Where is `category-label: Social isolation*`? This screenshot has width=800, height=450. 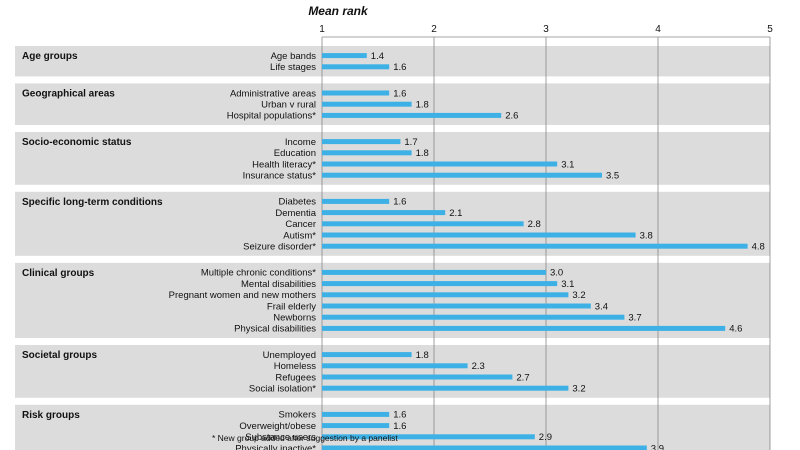
category-label: Social isolation* is located at coordinates (282, 389).